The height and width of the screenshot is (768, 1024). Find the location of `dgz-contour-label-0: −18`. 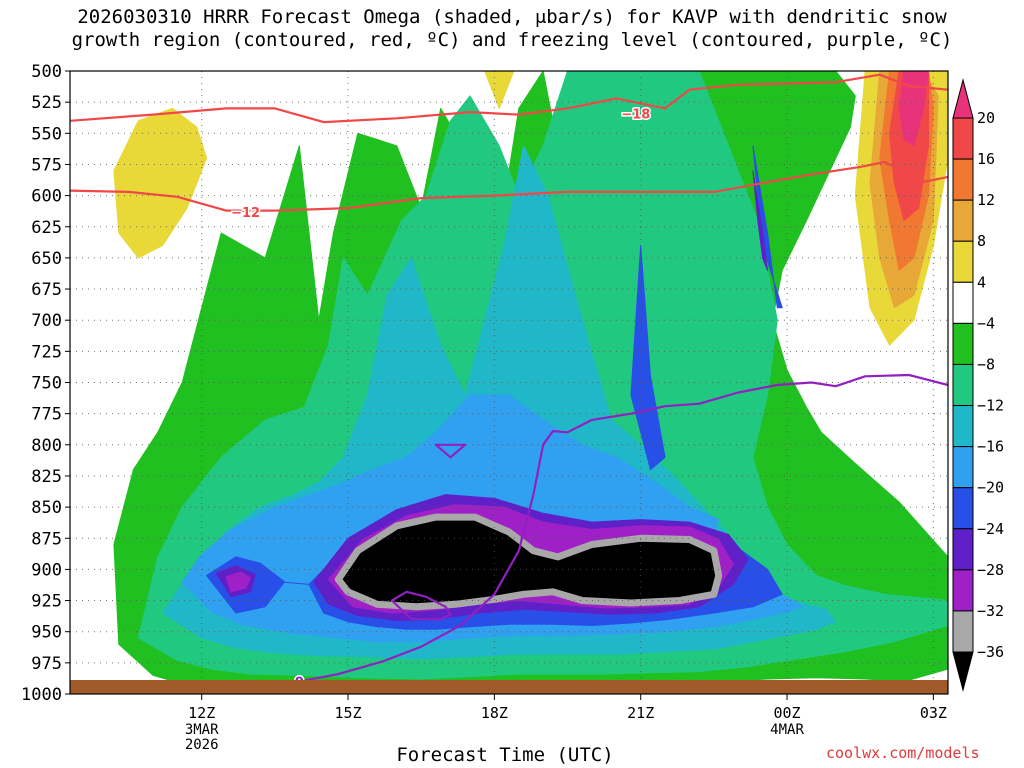

dgz-contour-label-0: −18 is located at coordinates (635, 114).